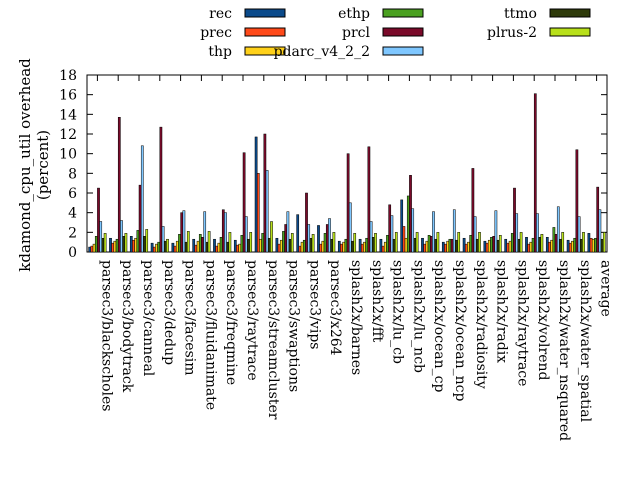 The image size is (640, 480). I want to click on x-tick-label: splash2x/volrend, so click(543, 320).